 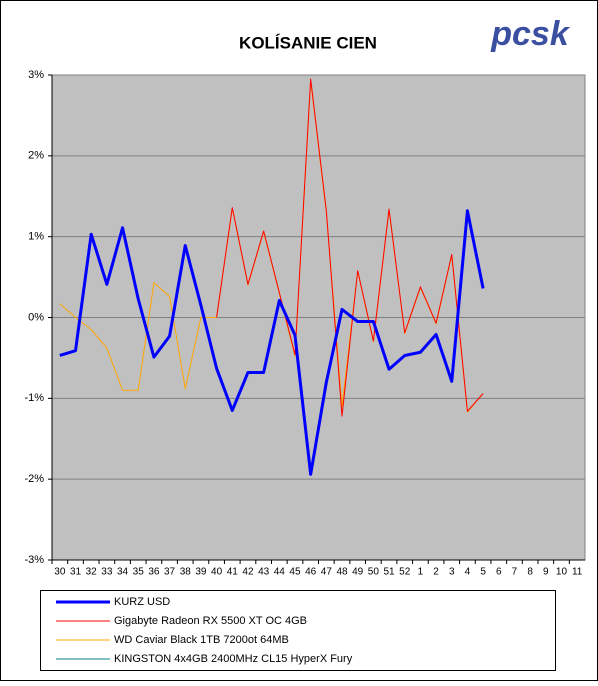 I want to click on legend-label: WD Caviar Black 1TB 7200ot 64MB, so click(x=201, y=640).